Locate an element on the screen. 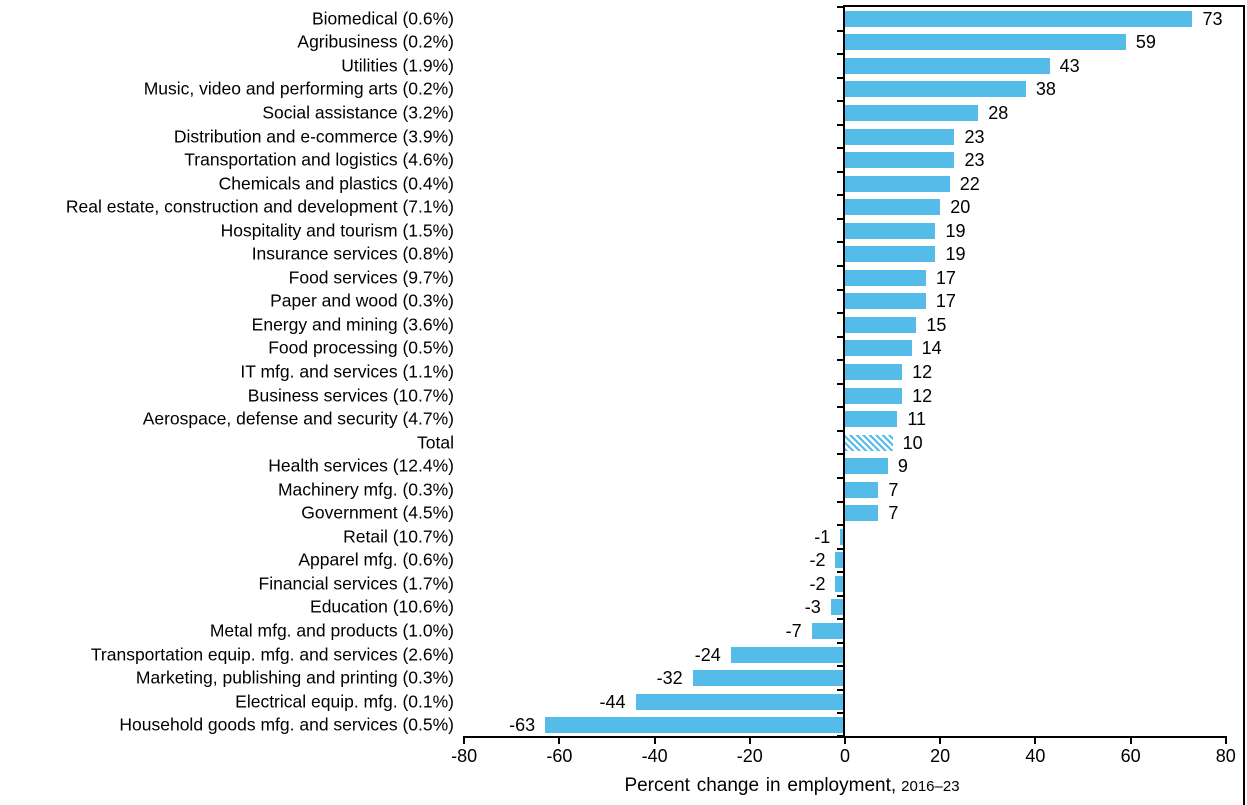 This screenshot has height=805, width=1247. category-label: Agribusiness (0.2%) is located at coordinates (375, 41).